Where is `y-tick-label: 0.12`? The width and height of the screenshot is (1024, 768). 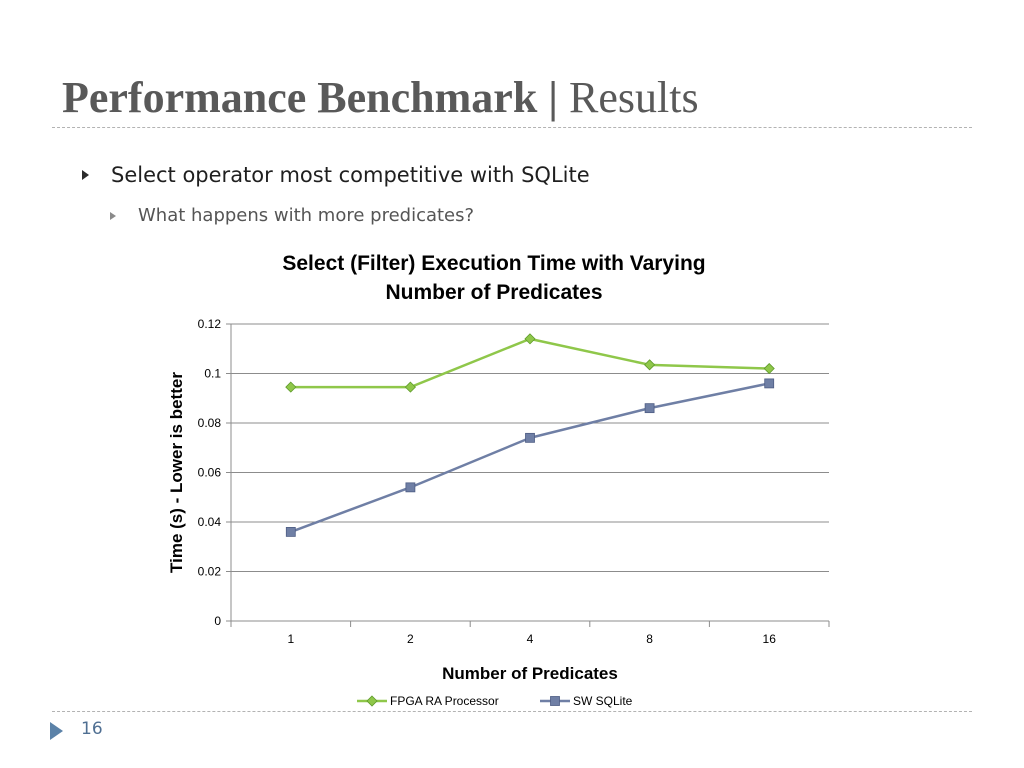 y-tick-label: 0.12 is located at coordinates (210, 324).